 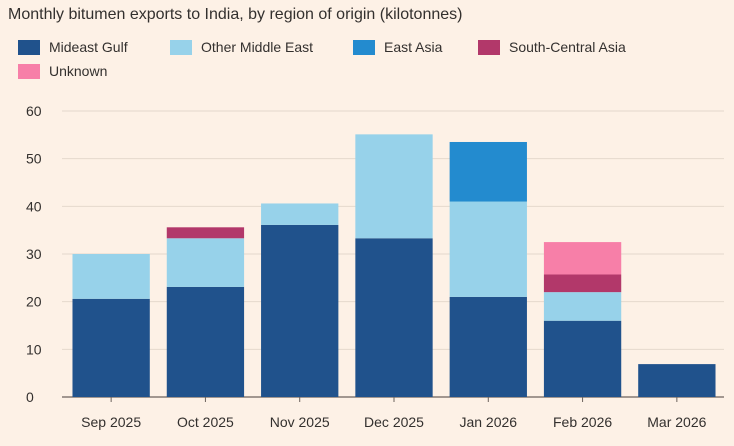 What do you see at coordinates (488, 422) in the screenshot?
I see `x-tick-label: Jan 2026` at bounding box center [488, 422].